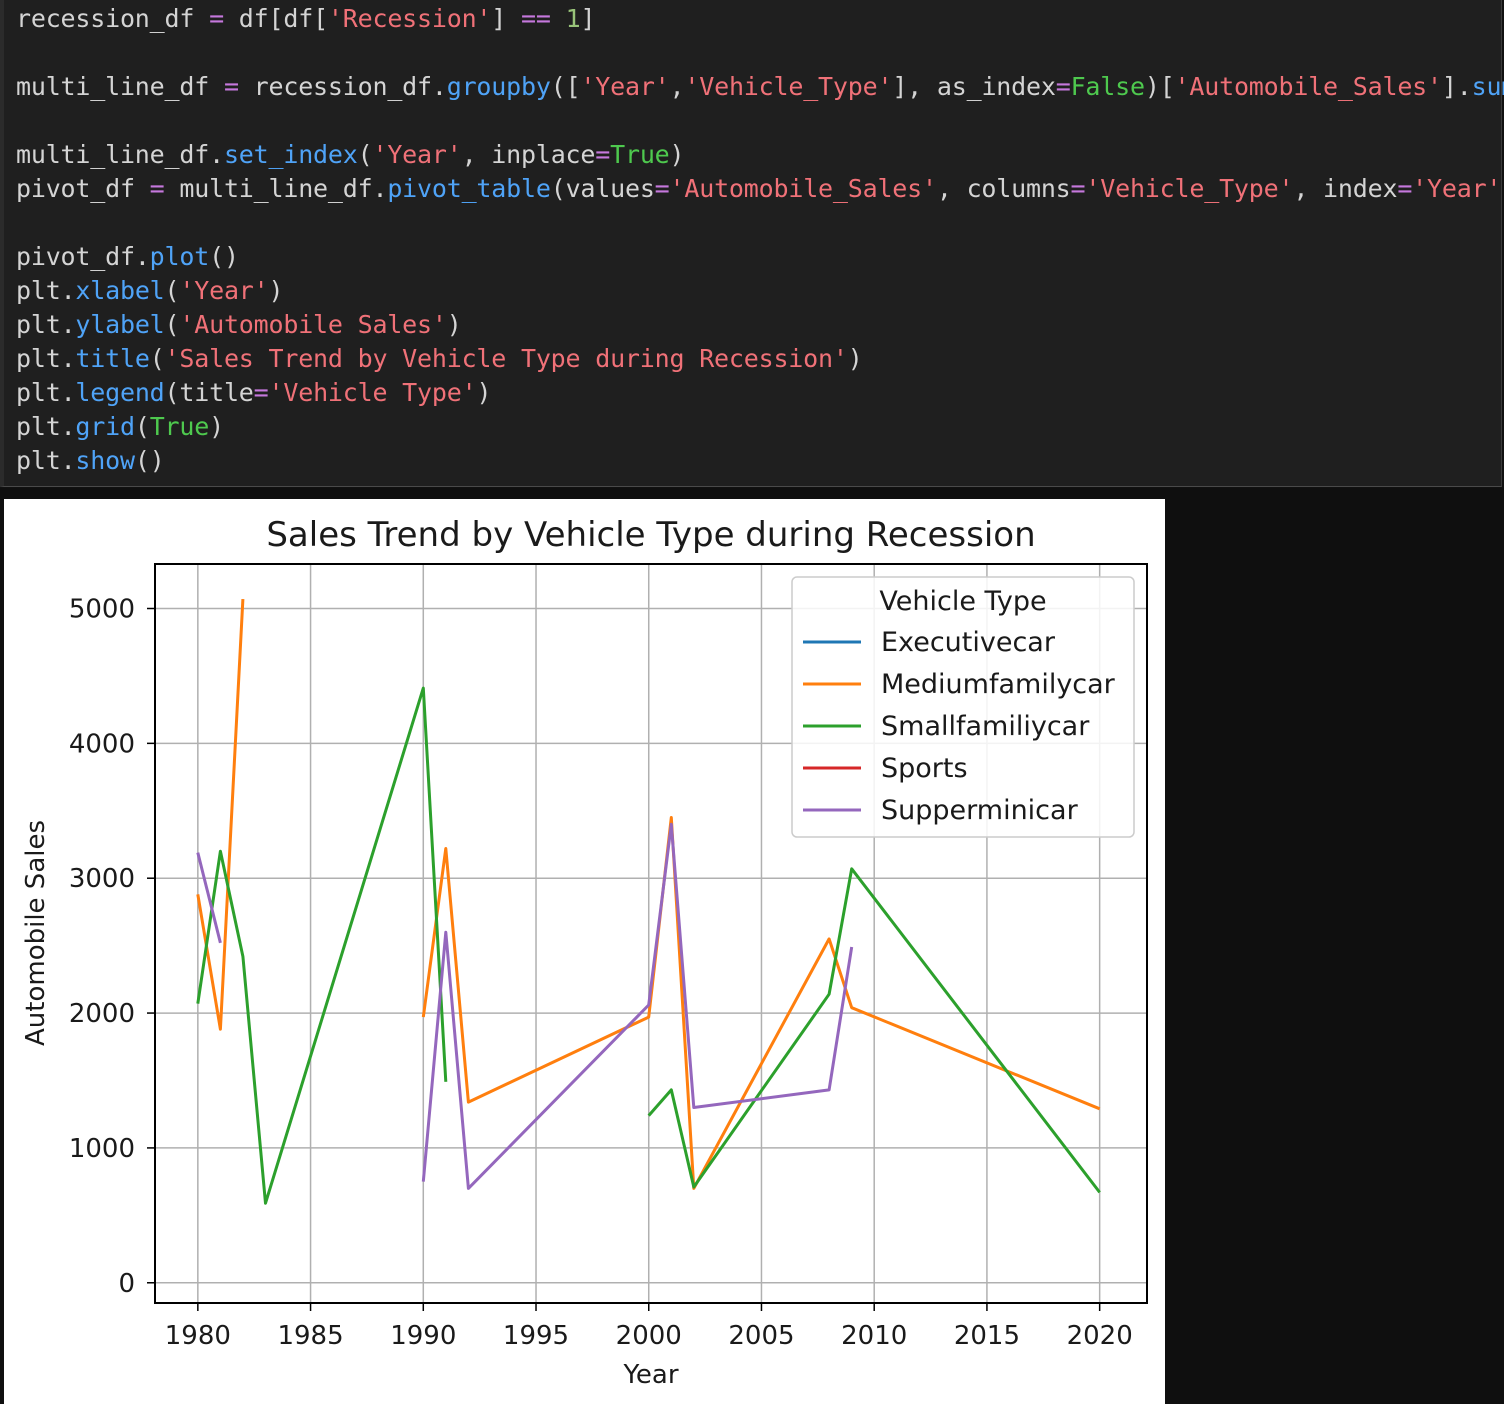 Image resolution: width=1504 pixels, height=1404 pixels. Describe the element at coordinates (102, 744) in the screenshot. I see `y-tick-label: 4000` at that location.